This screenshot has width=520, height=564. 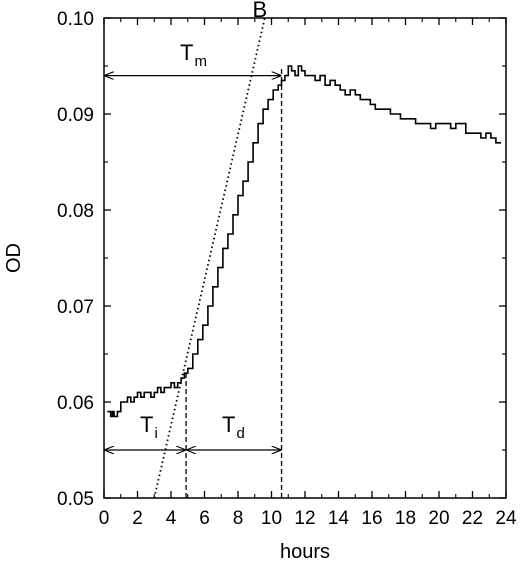 I want to click on y-tick-label: 0.05, so click(x=75, y=499).